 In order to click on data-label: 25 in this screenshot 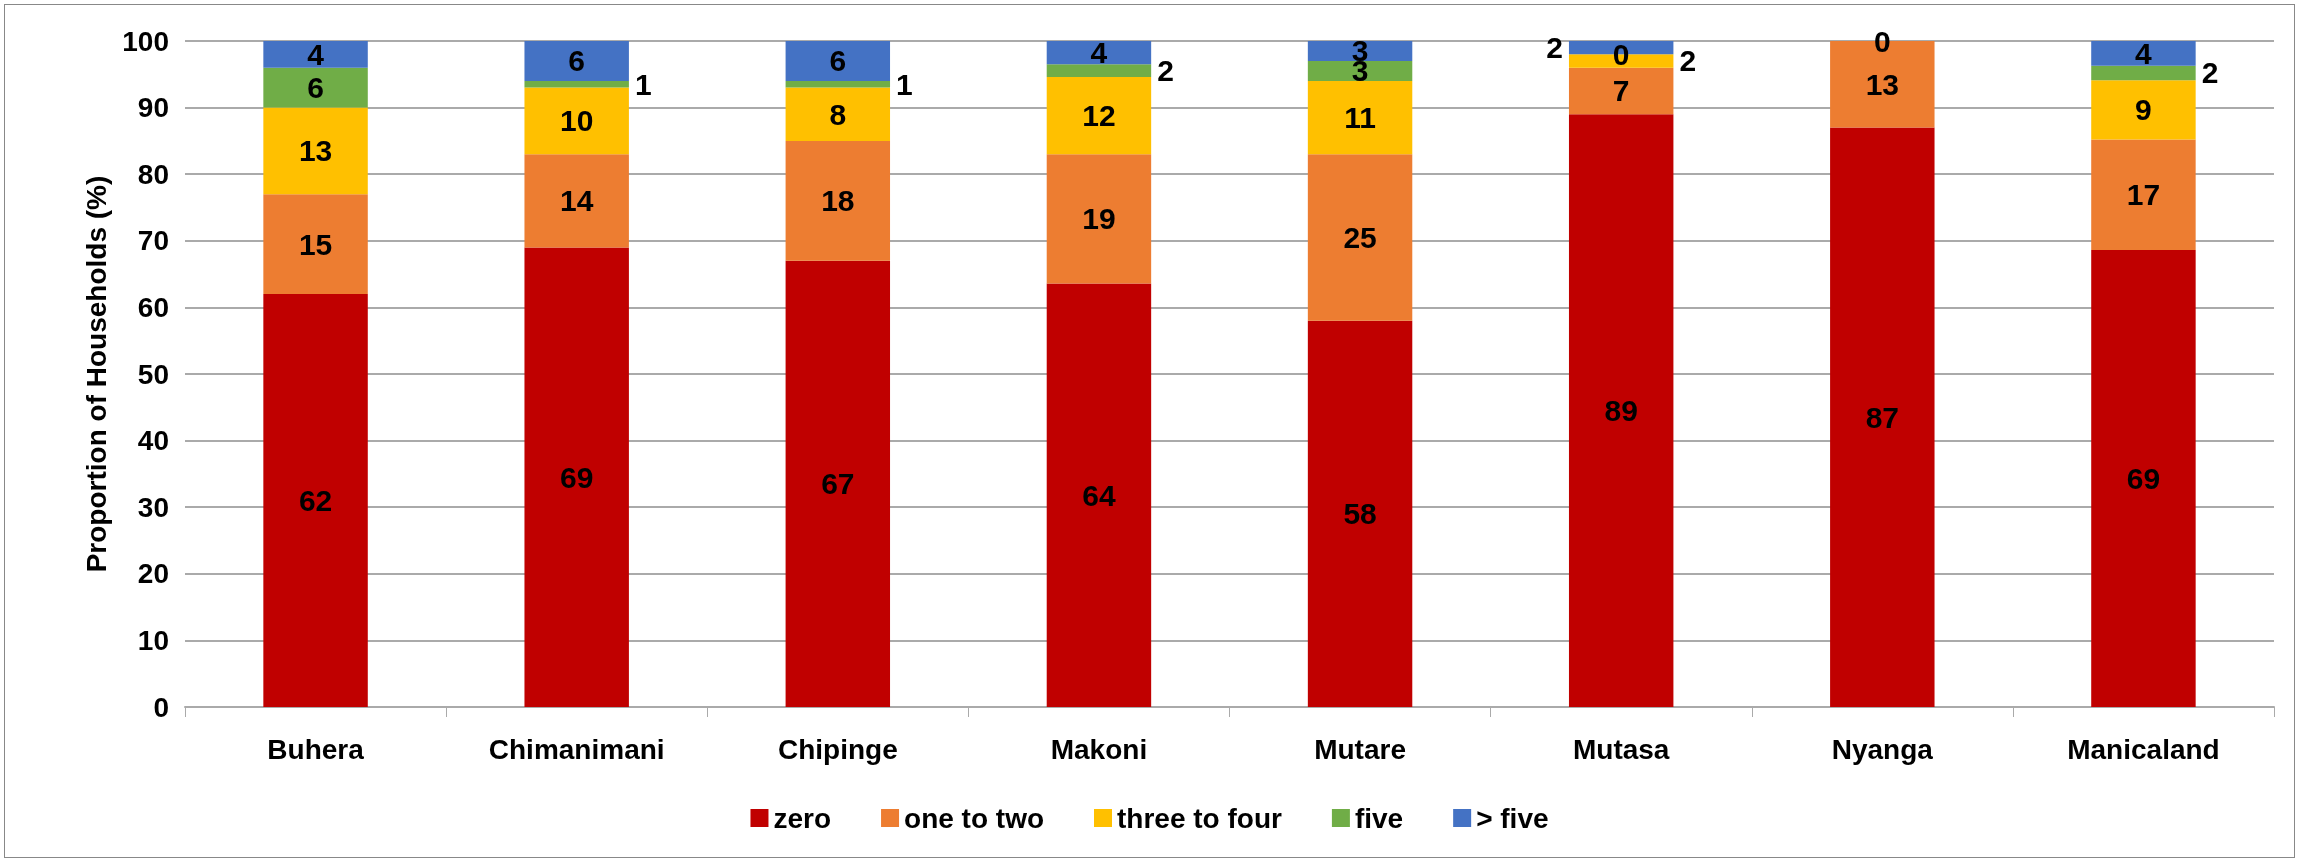, I will do `click(1360, 237)`.